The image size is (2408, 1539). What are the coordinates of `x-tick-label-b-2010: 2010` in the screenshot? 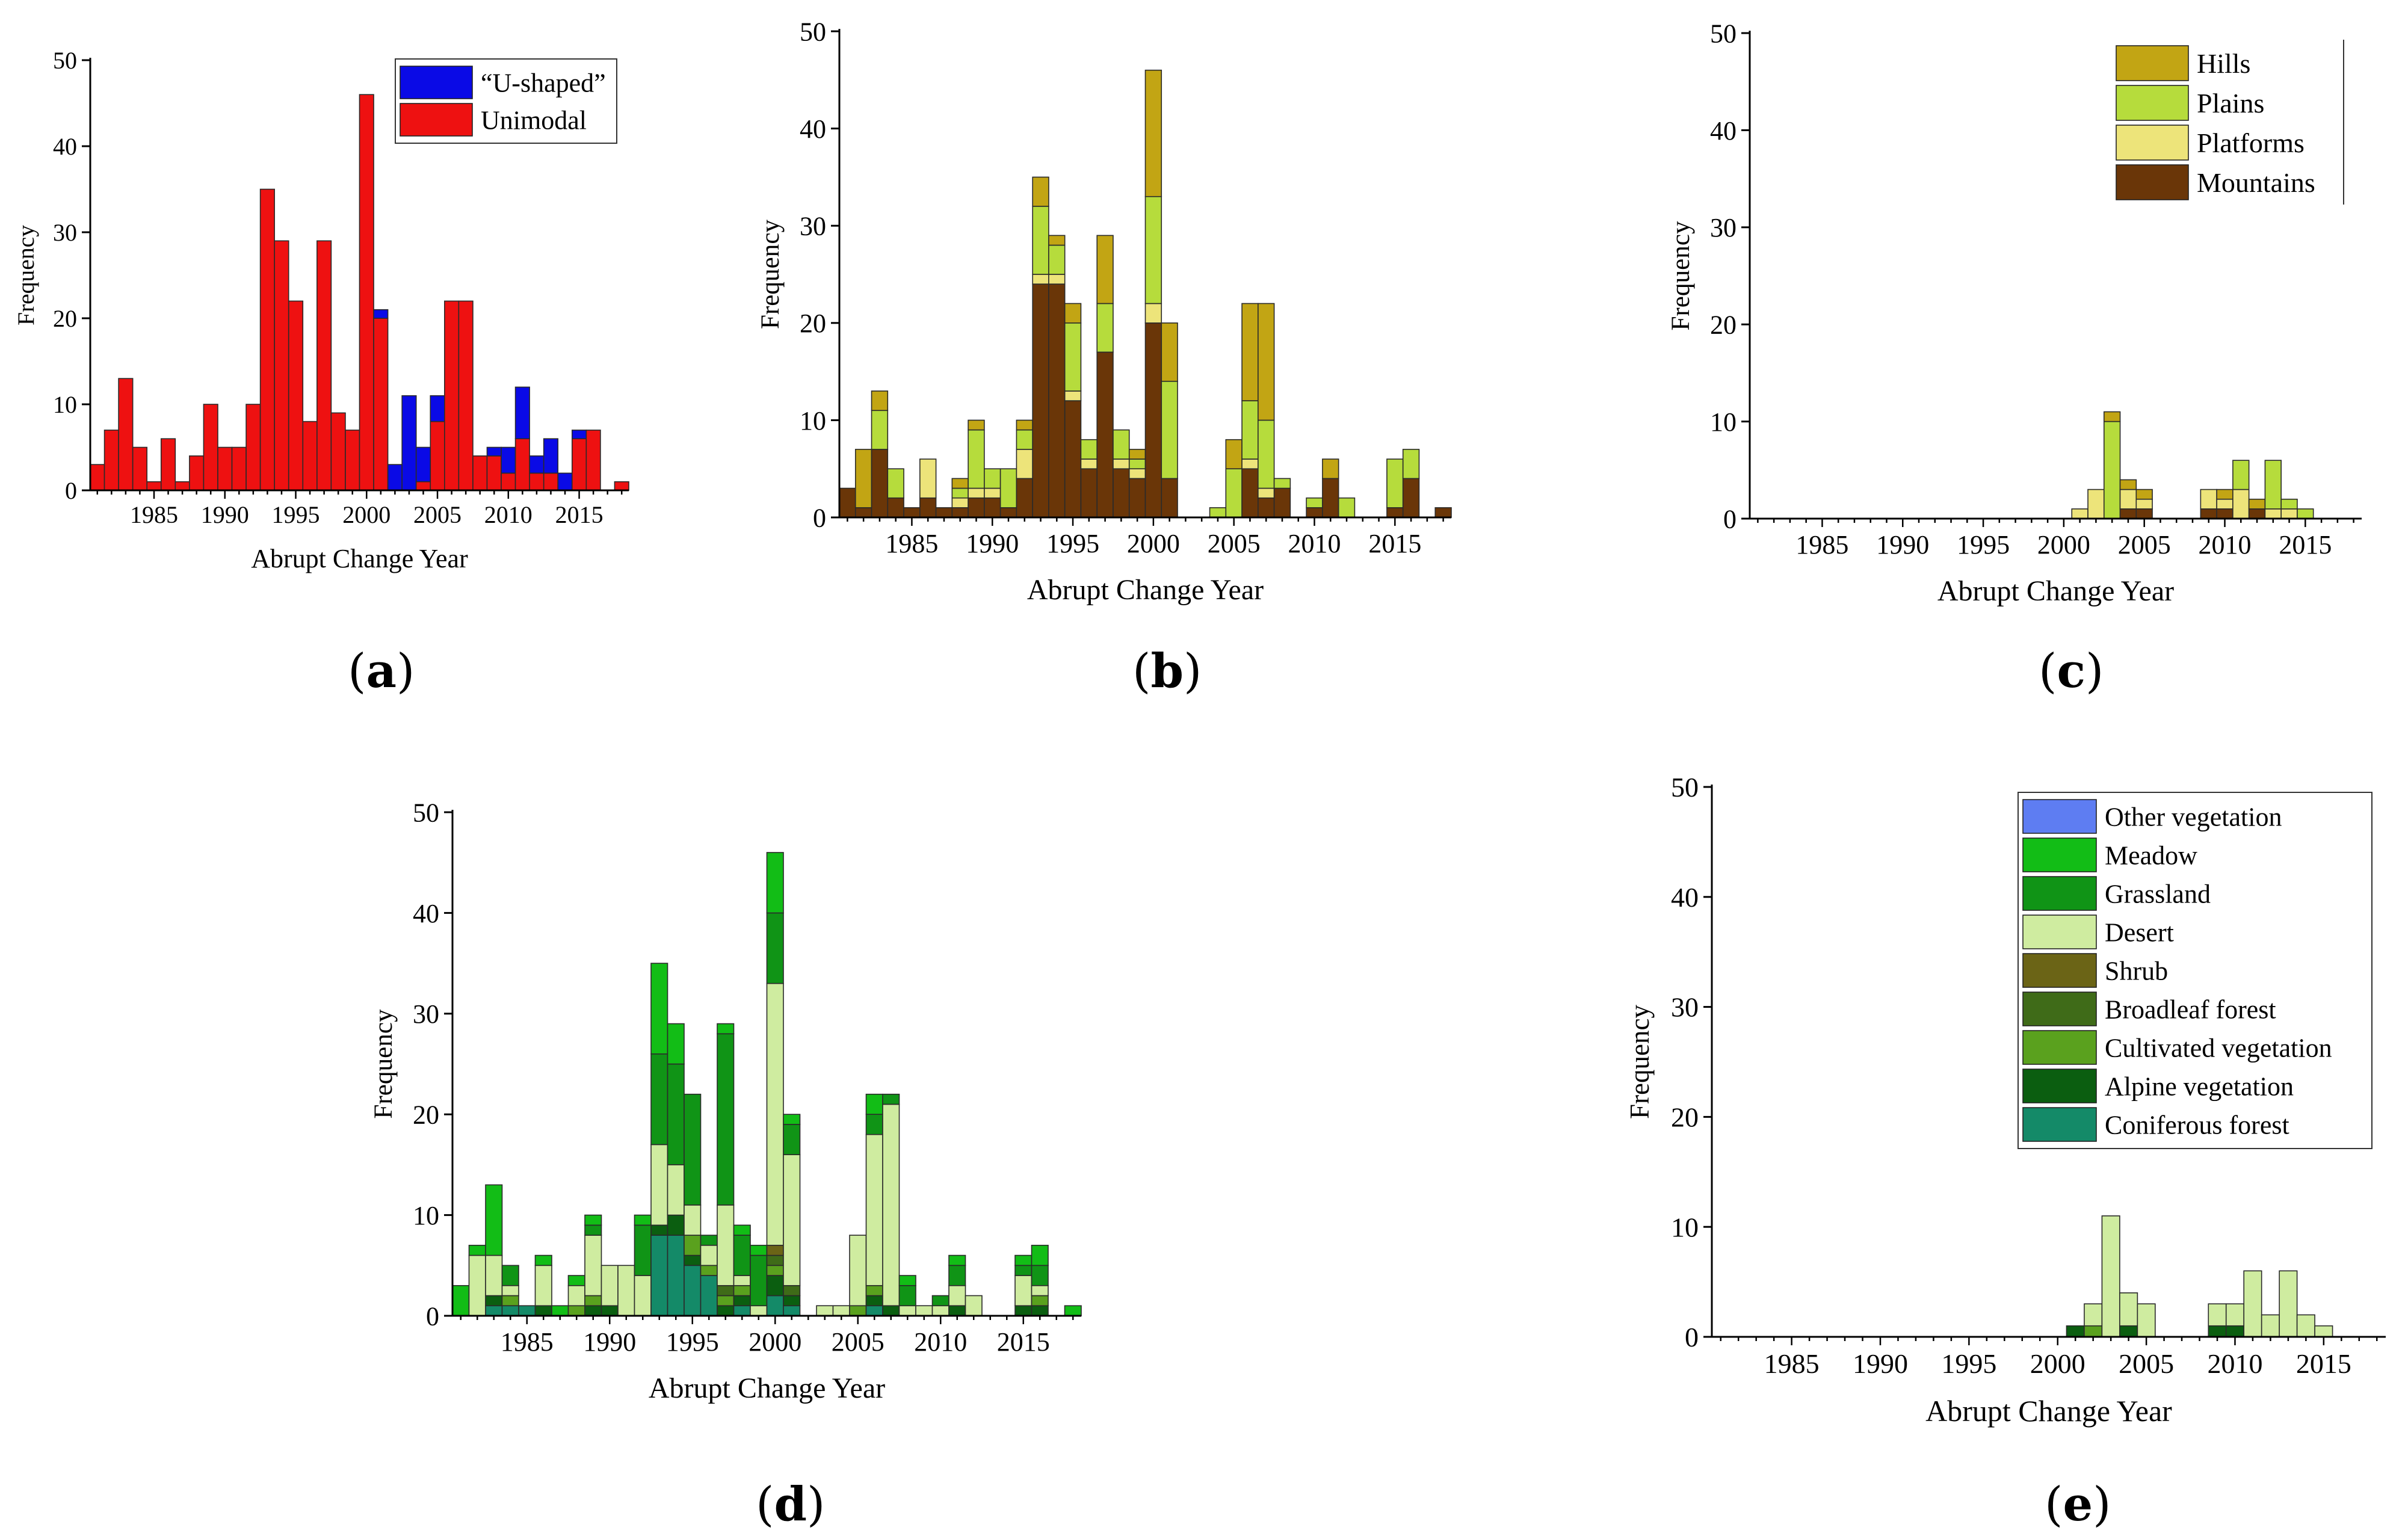 It's located at (1314, 544).